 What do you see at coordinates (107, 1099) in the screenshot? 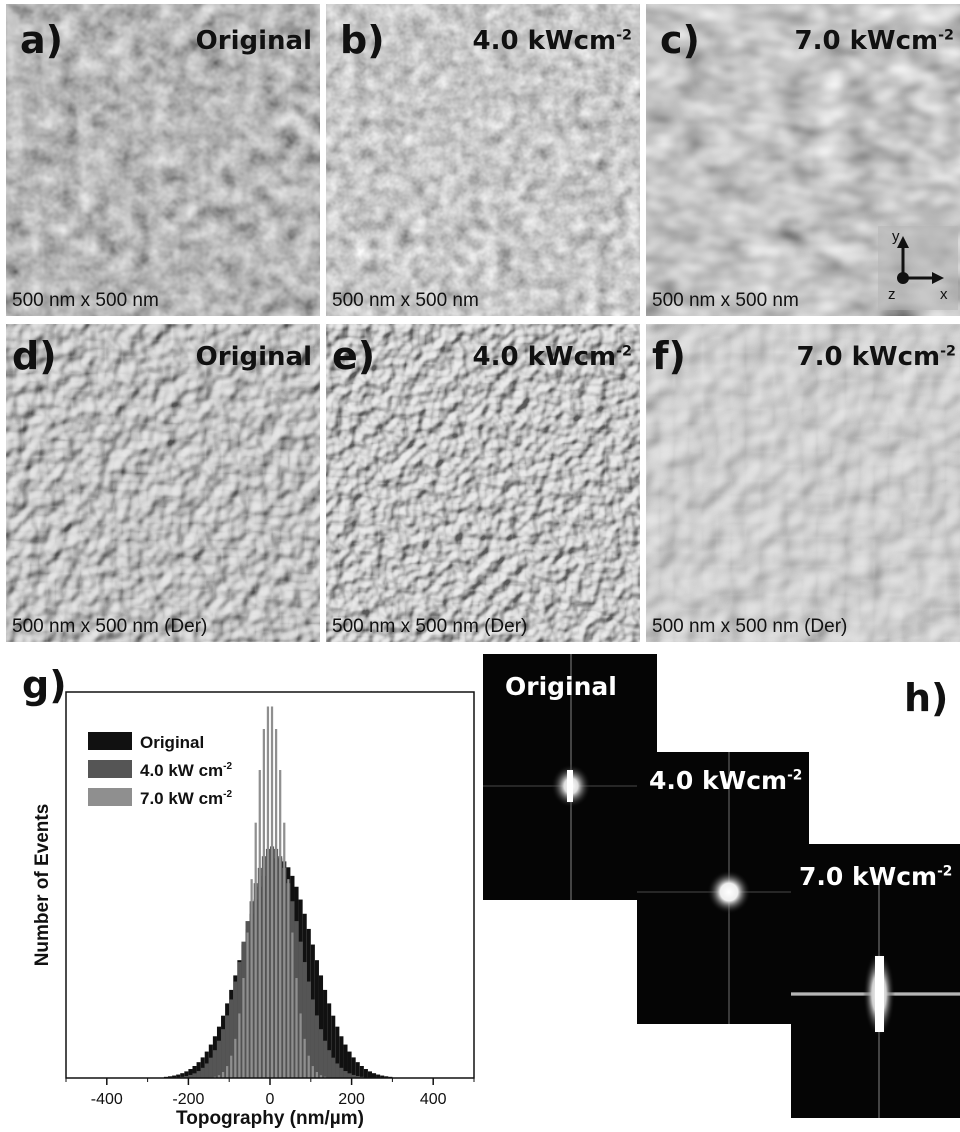
I see `x-tick-label: -400` at bounding box center [107, 1099].